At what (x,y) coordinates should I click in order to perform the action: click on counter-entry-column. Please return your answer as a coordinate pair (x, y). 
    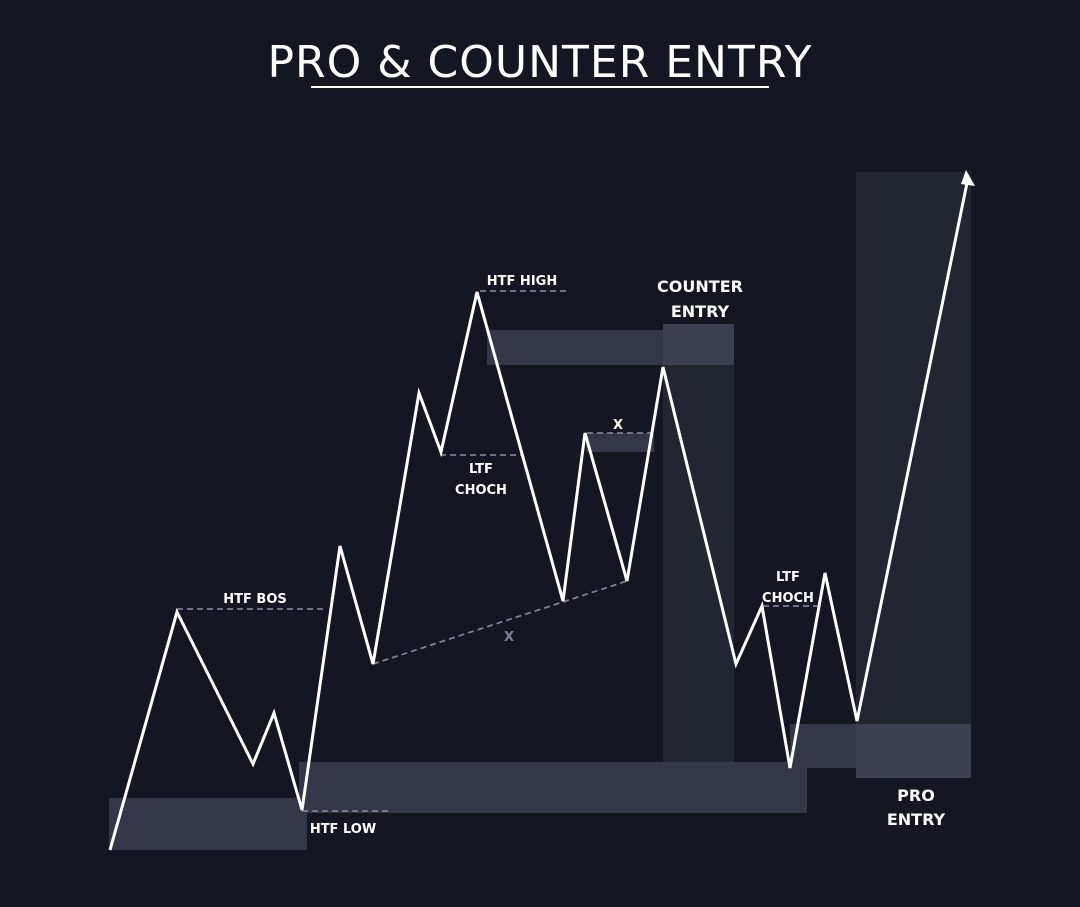
    Looking at the image, I should click on (698, 547).